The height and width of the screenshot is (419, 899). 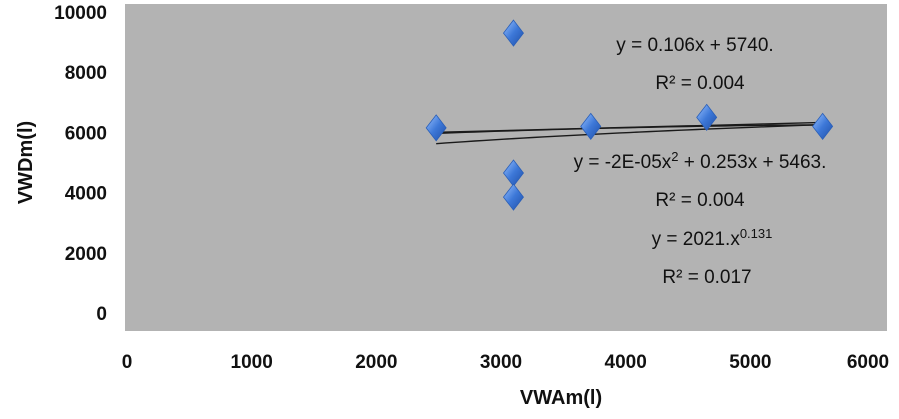 I want to click on y-tick-label: 0, so click(x=101, y=314).